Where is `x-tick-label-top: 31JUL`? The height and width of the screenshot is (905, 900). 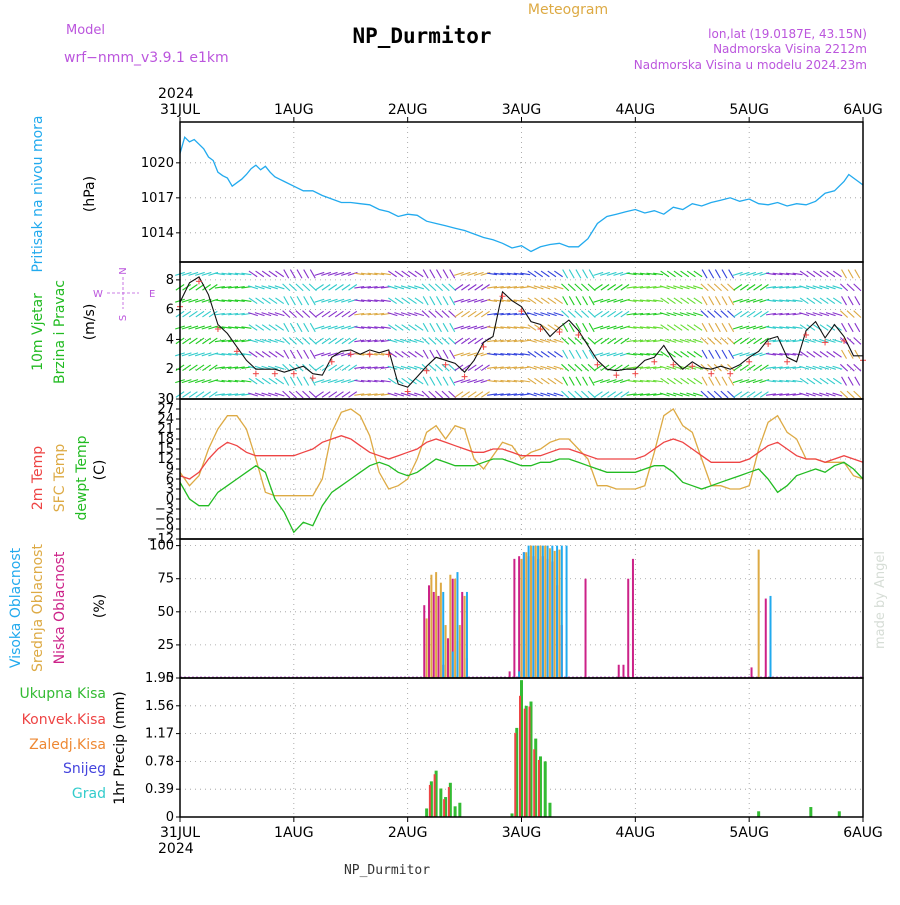 x-tick-label-top: 31JUL is located at coordinates (180, 110).